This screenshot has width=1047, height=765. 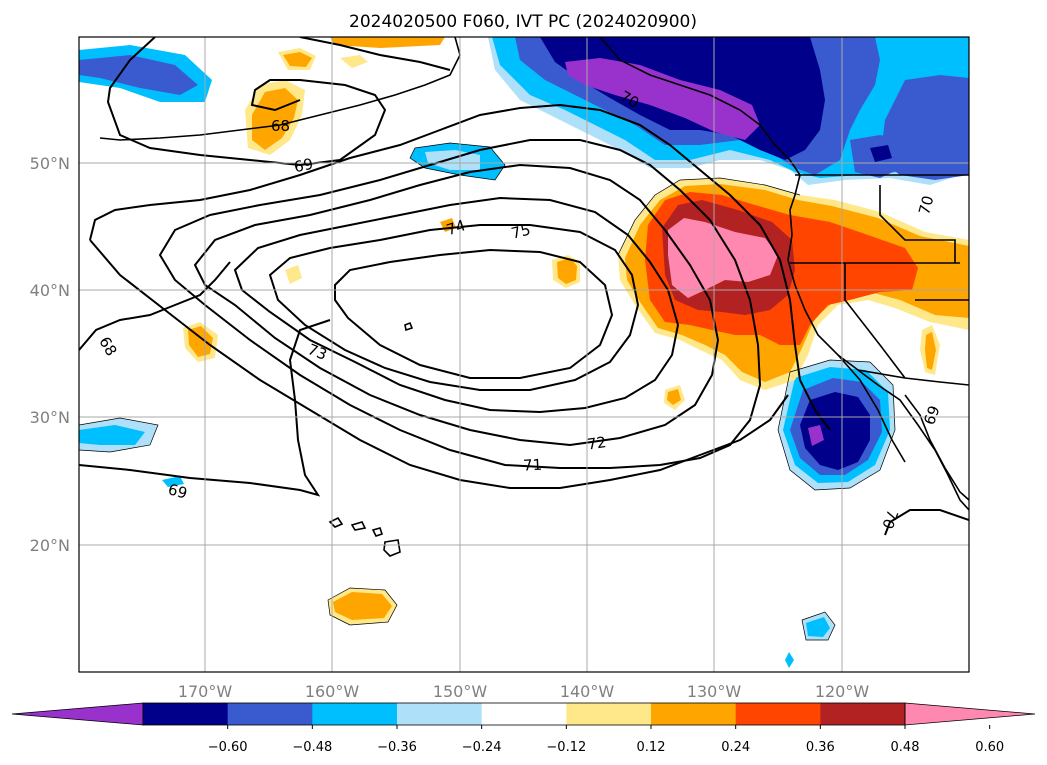 I want to click on neg-baja-strong, so click(x=835, y=431).